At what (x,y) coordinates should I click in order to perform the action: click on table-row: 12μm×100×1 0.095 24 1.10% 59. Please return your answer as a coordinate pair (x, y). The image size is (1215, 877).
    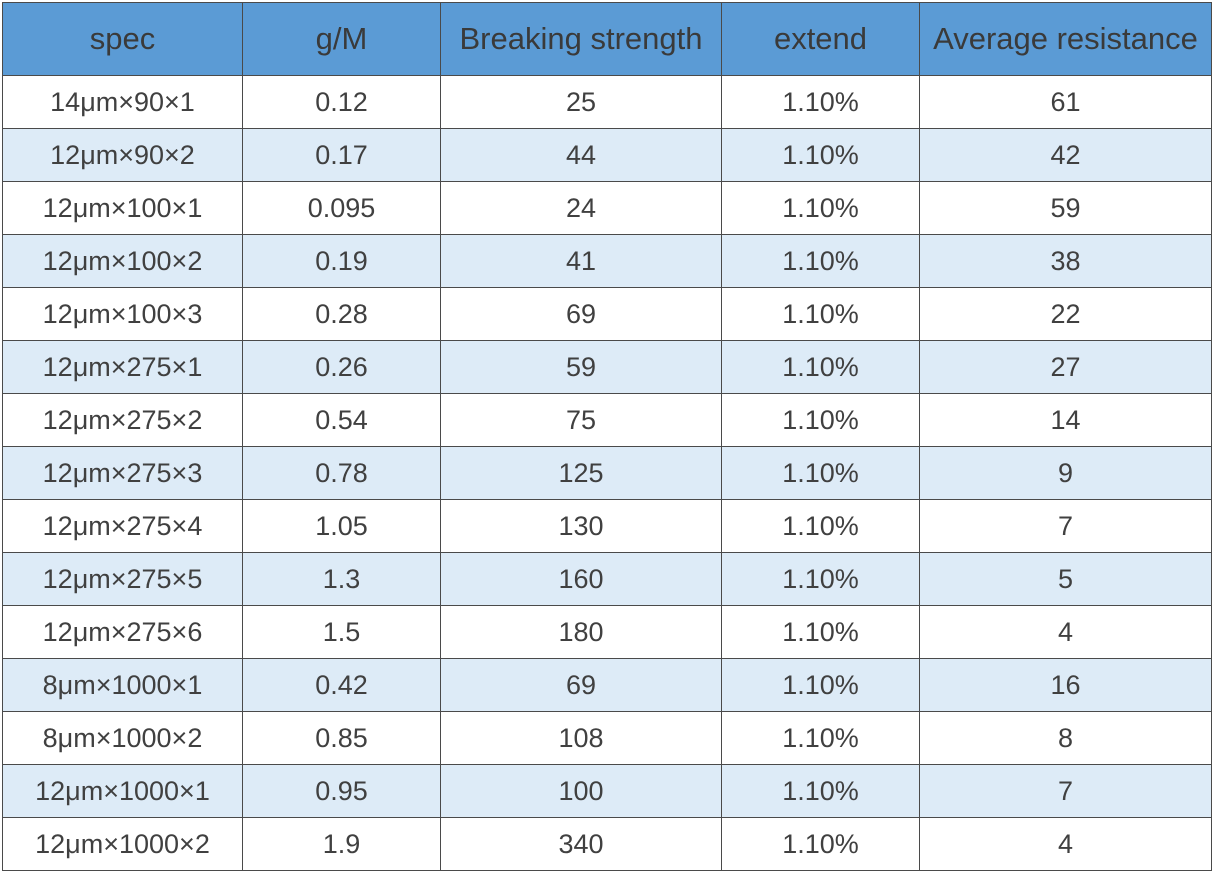
    Looking at the image, I should click on (607, 208).